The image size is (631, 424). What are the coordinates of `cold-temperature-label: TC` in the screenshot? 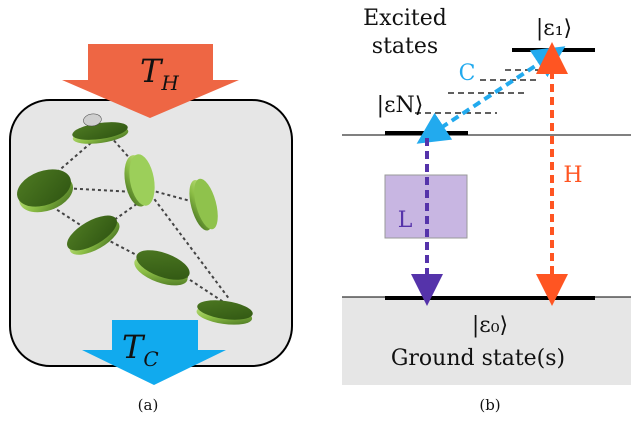 It's located at (140, 349).